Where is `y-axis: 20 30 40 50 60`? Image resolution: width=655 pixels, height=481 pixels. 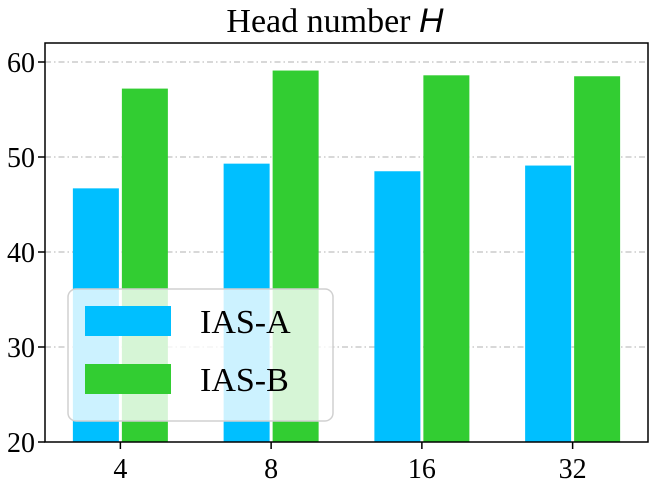
y-axis: 20 30 40 50 60 is located at coordinates (26, 253).